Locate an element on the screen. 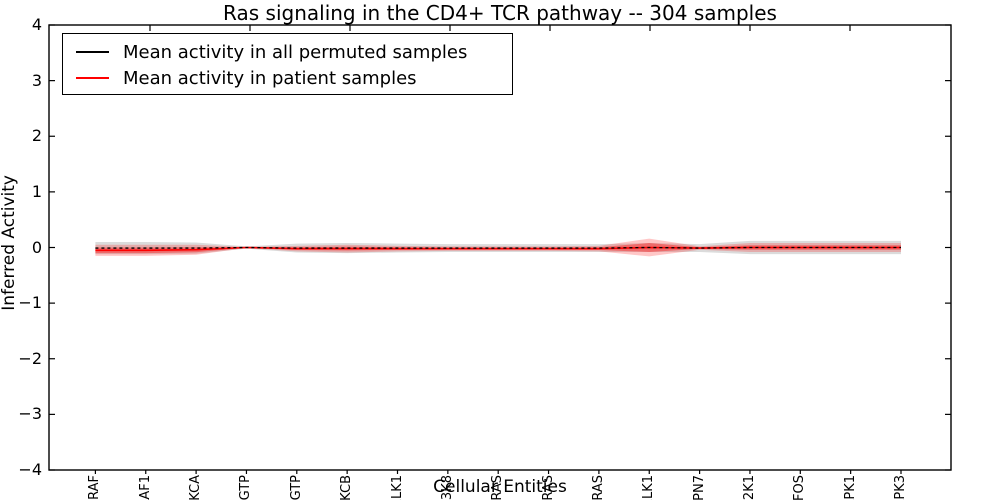  x-axis-entity-label: BRAF is located at coordinates (95, 487).